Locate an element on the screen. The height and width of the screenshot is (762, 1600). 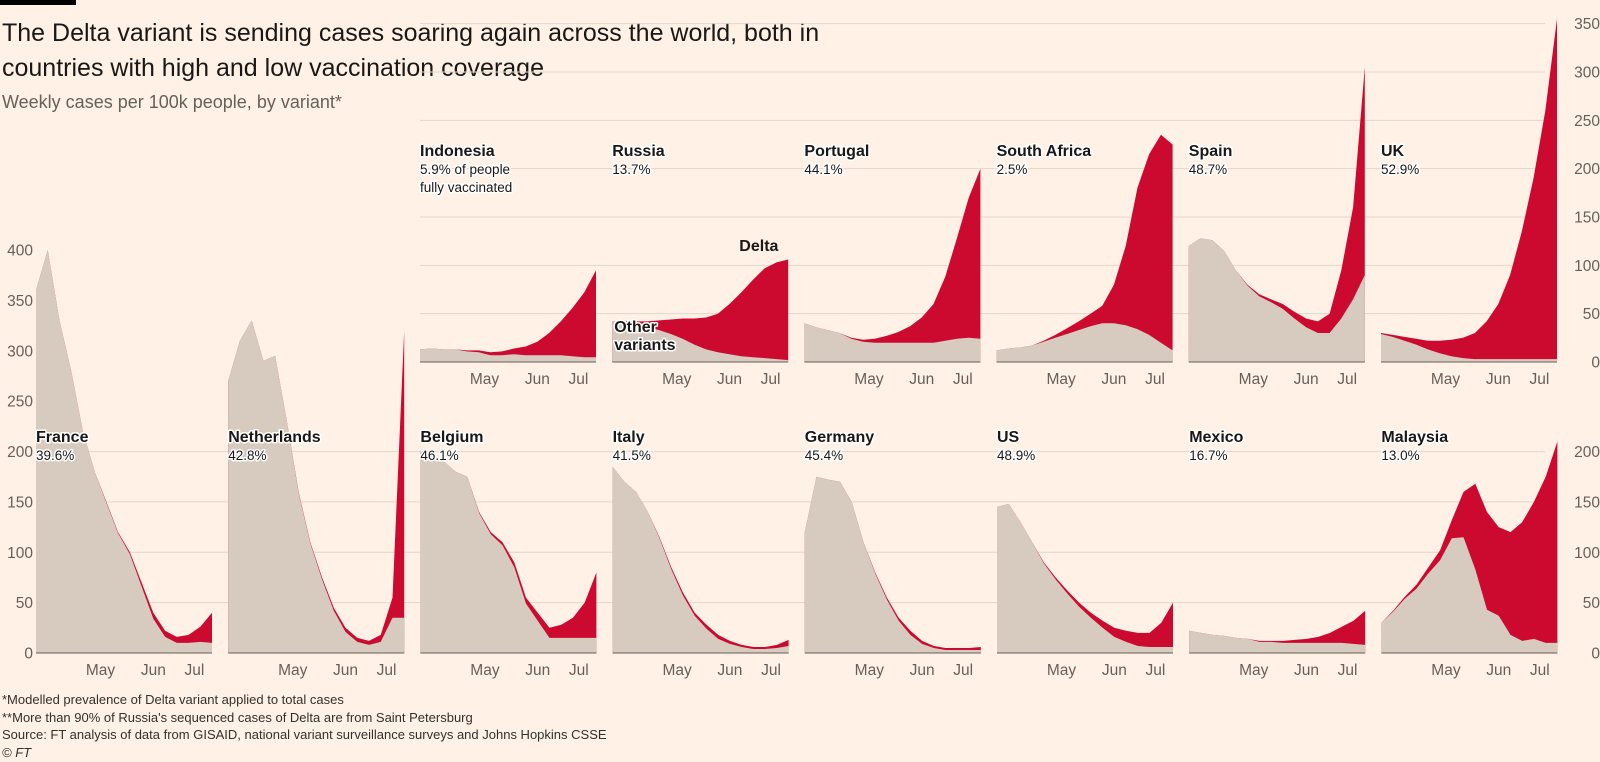
y-axis-row-2: 0 50 100 150 200 is located at coordinates (1587, 553).